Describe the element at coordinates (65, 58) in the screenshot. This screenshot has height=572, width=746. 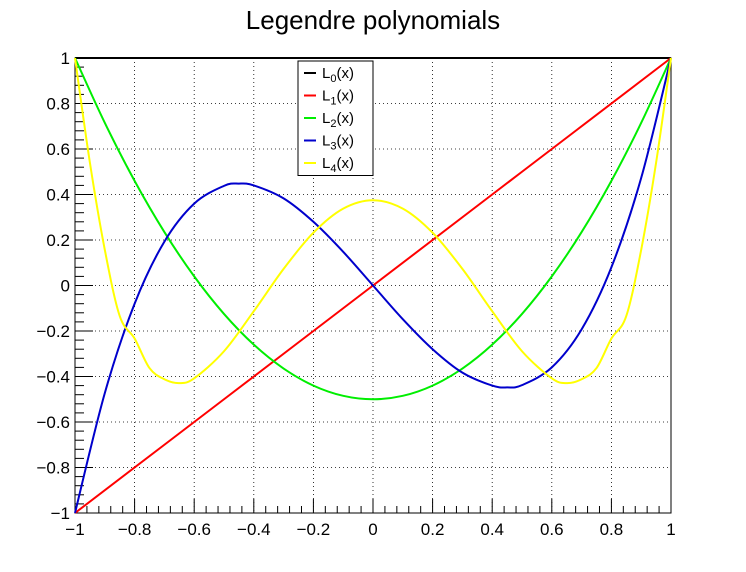
I see `y-tick-label: 1` at that location.